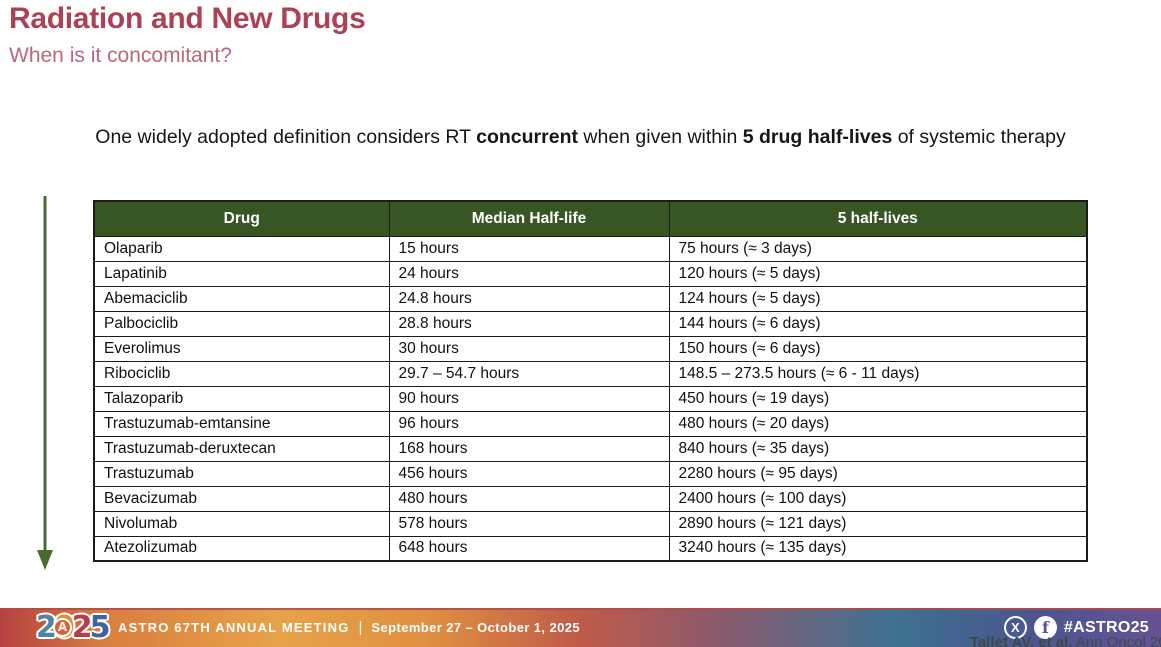 This screenshot has height=647, width=1161. I want to click on cell-median-half-life: 30 hours, so click(529, 348).